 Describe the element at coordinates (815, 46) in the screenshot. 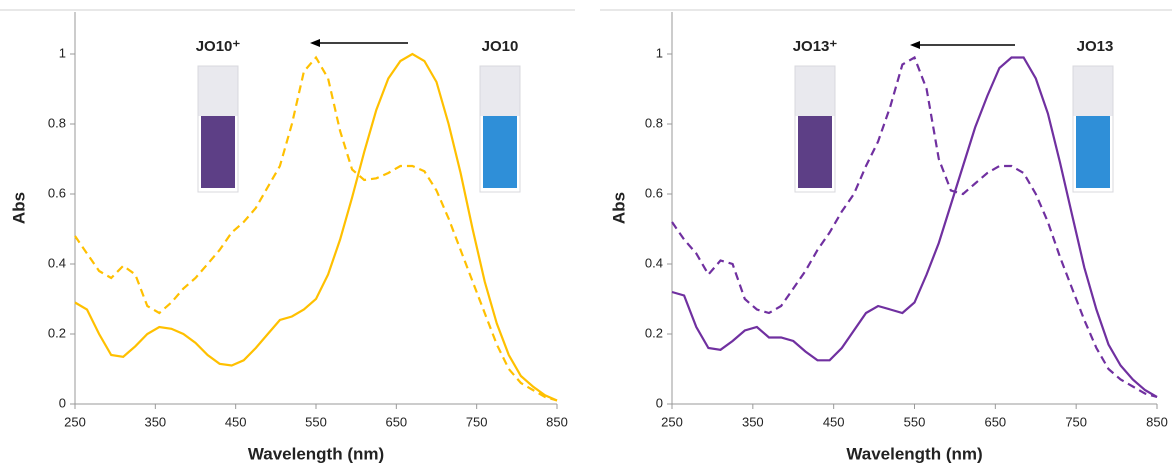

I see `series-label: JO13⁺` at that location.